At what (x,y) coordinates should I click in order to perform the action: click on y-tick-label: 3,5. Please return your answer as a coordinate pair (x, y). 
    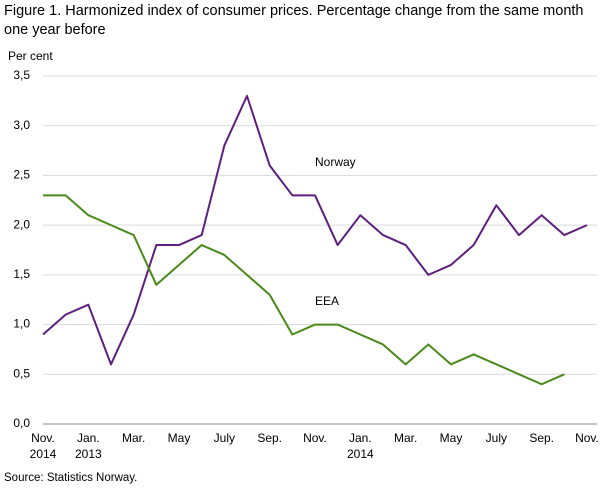
    Looking at the image, I should click on (21, 75).